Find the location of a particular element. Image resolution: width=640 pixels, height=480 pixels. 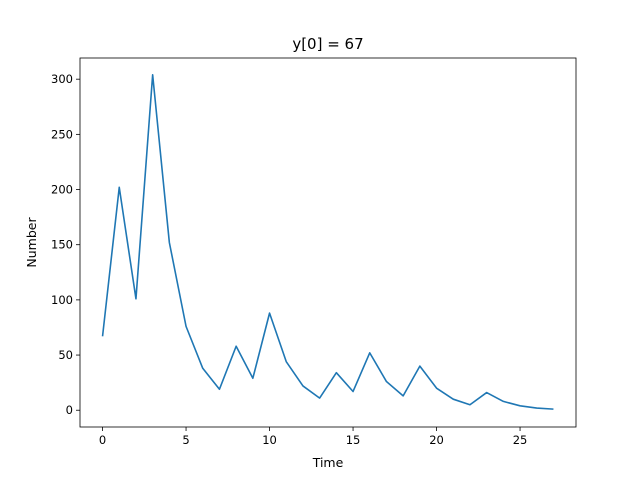

y-tick-label: 100 is located at coordinates (62, 300).